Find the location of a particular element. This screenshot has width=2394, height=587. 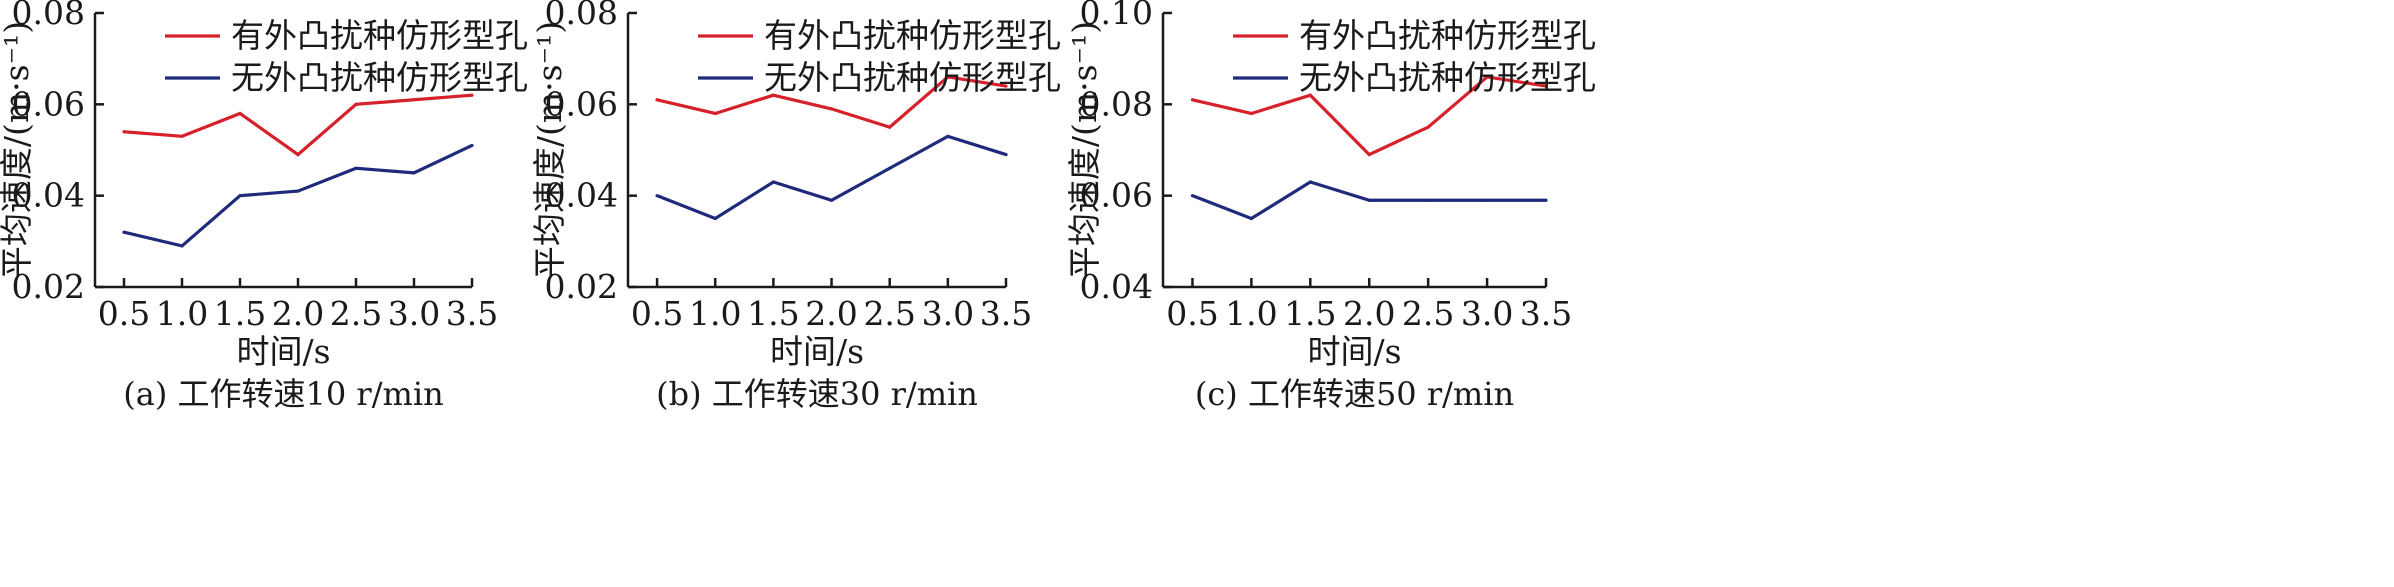

panel-caption: (b) 工作转速30 r/min is located at coordinates (817, 394).